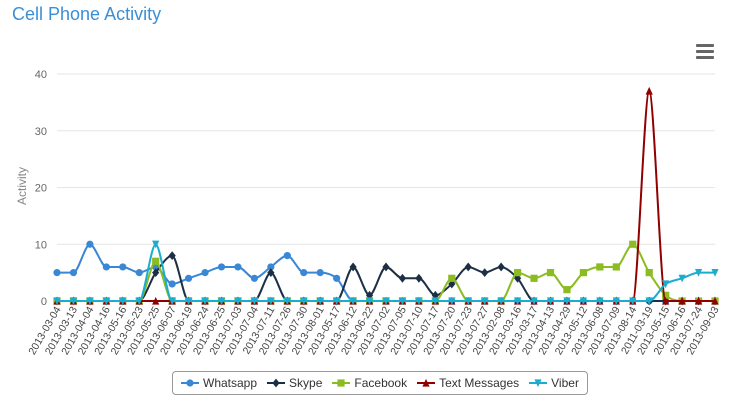 This screenshot has width=730, height=416. Describe the element at coordinates (565, 383) in the screenshot. I see `legend-label: Viber` at that location.